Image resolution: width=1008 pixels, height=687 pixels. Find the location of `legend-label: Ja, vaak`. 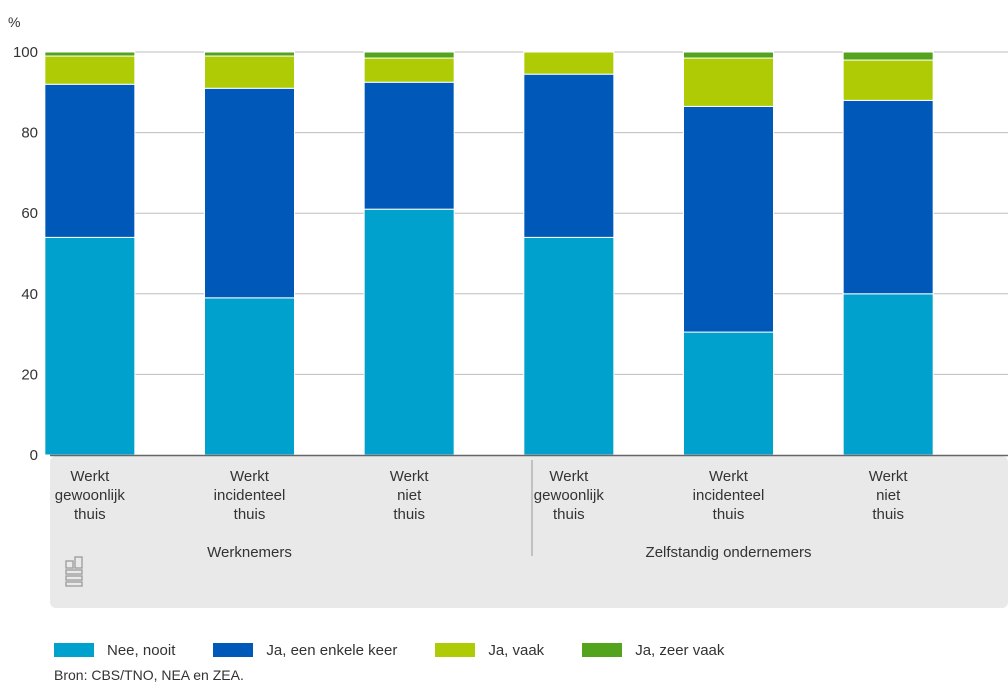

legend-label: Ja, vaak is located at coordinates (516, 650).